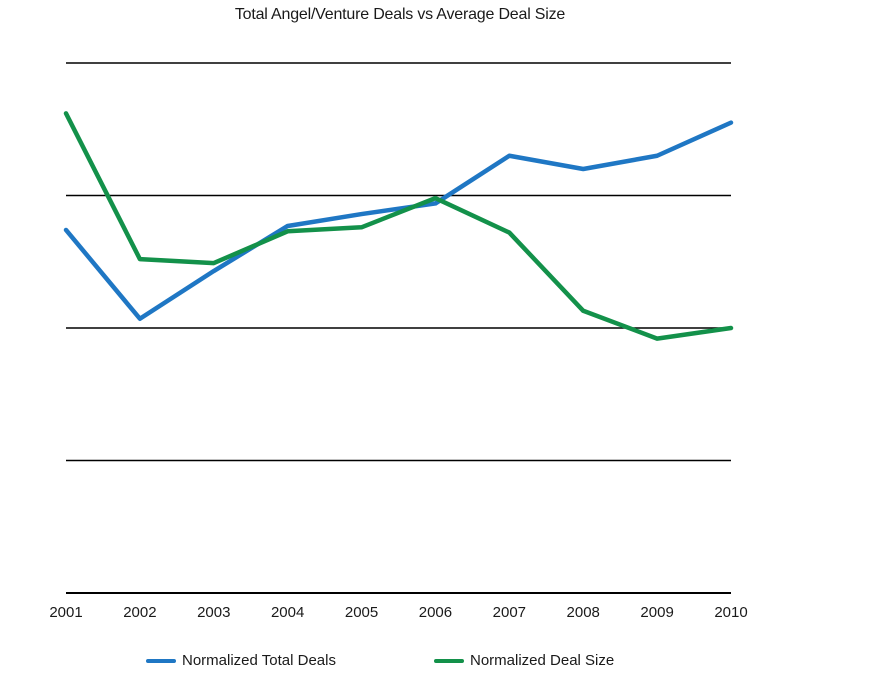 The height and width of the screenshot is (688, 878). Describe the element at coordinates (656, 612) in the screenshot. I see `x-tick-label: 2009` at that location.